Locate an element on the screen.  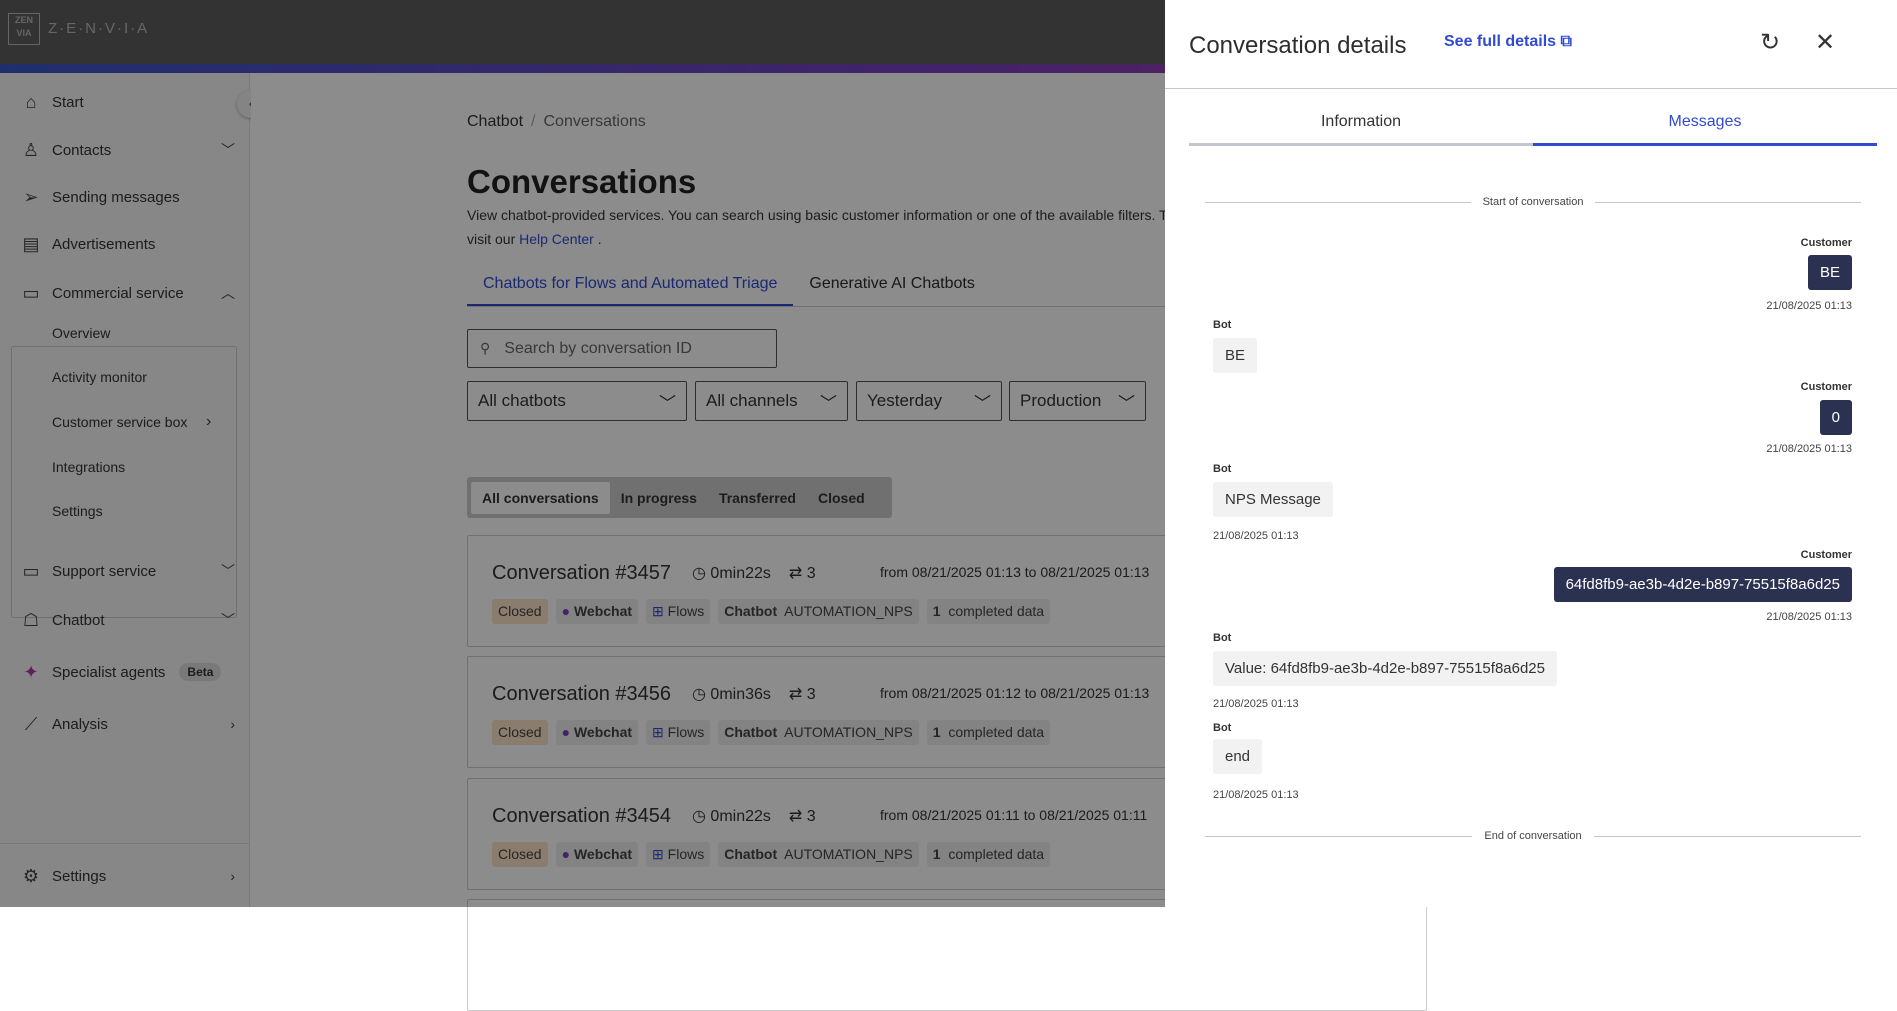
customer-message: BE is located at coordinates (1829, 272).